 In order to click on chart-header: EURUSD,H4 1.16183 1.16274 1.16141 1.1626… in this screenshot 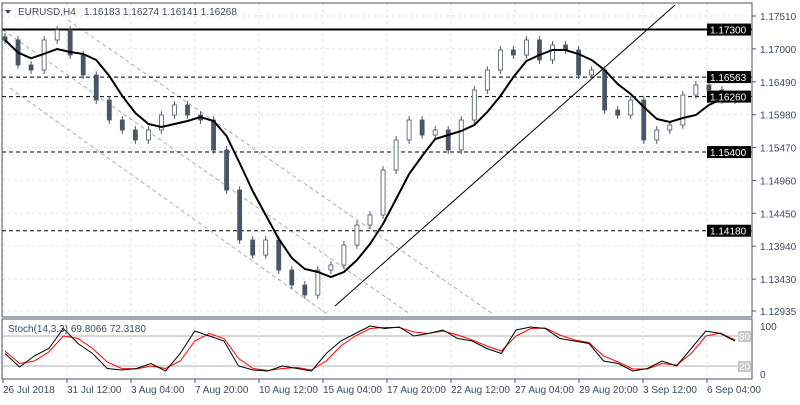, I will do `click(121, 12)`.